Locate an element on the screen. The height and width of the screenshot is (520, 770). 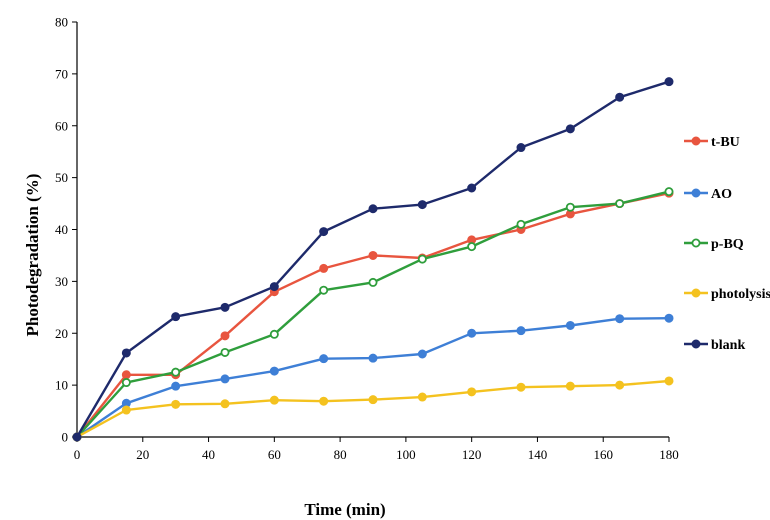
series-photolysis is located at coordinates (373, 409).